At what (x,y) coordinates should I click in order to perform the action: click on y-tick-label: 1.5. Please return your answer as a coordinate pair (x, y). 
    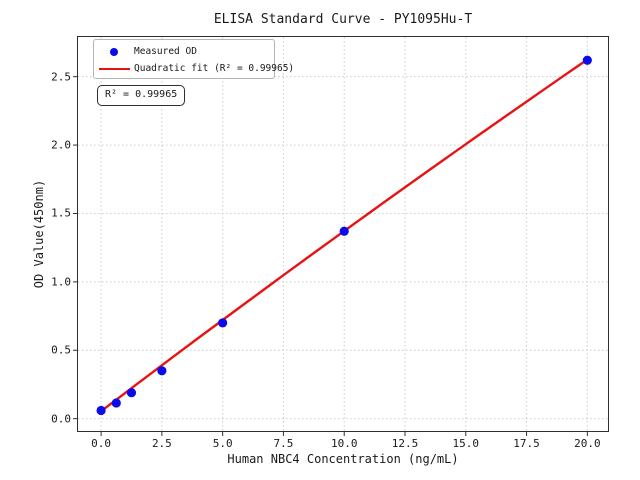
    Looking at the image, I should click on (61, 213).